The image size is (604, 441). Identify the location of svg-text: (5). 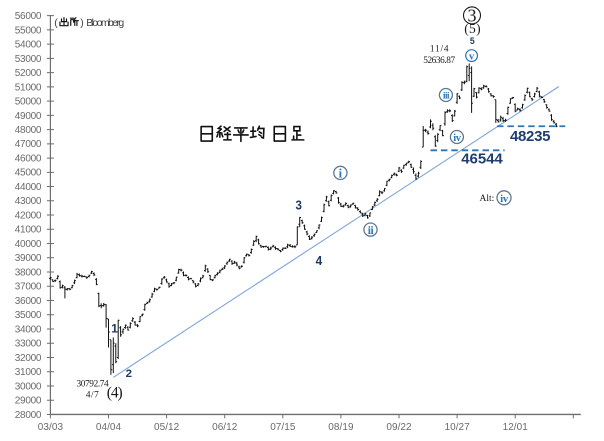
(472, 28).